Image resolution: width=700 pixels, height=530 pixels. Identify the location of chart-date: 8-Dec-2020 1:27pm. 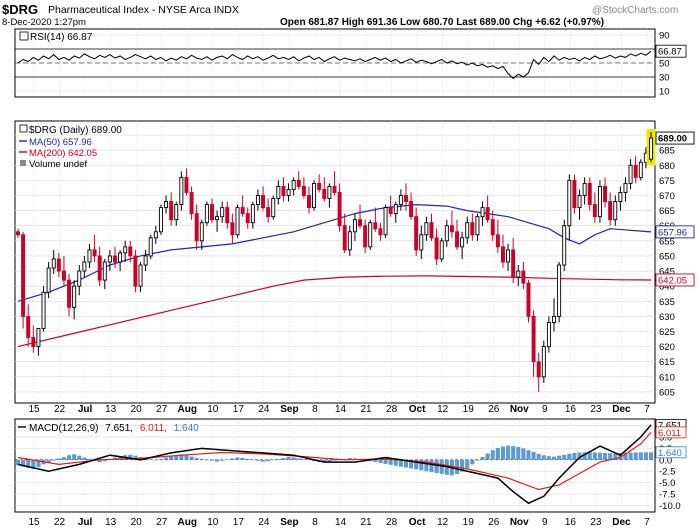
(44, 22).